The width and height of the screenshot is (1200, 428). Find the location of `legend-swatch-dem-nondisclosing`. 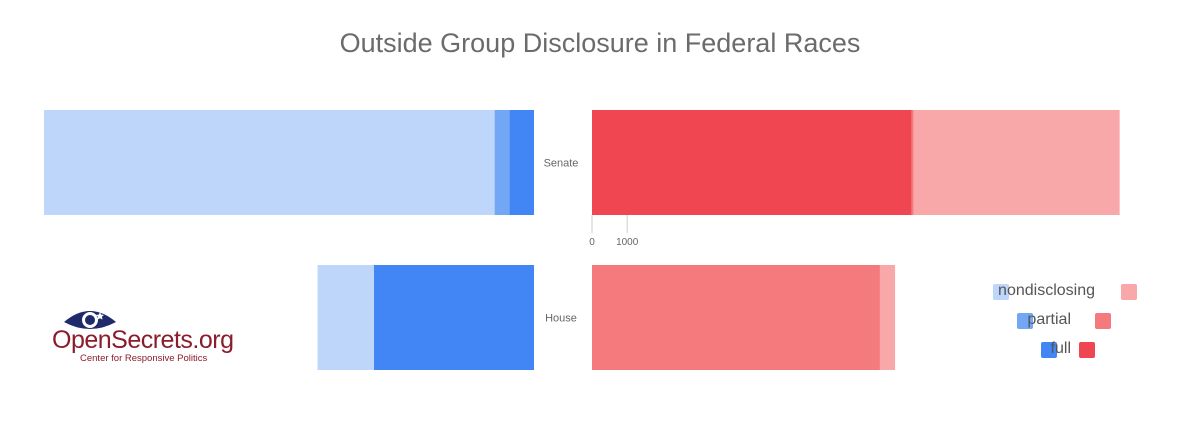

legend-swatch-dem-nondisclosing is located at coordinates (1001, 292).